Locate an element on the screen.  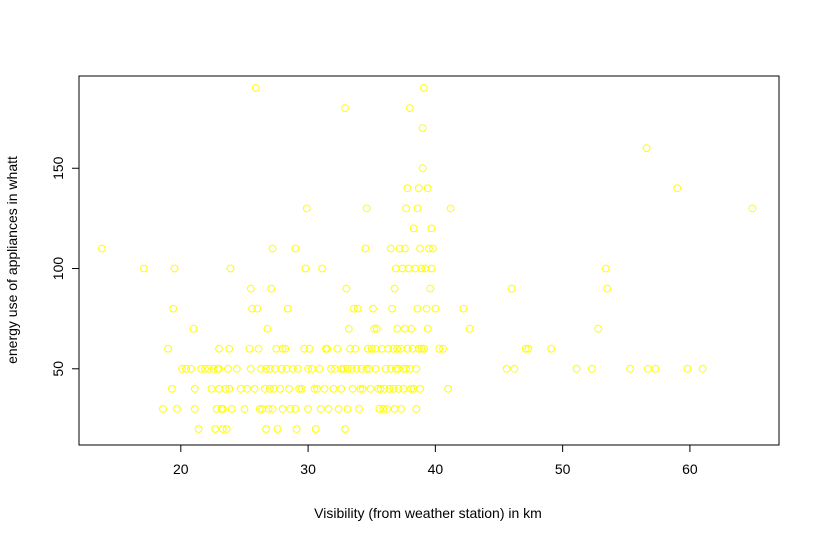
y-axis: 50 100 150 is located at coordinates (65, 266).